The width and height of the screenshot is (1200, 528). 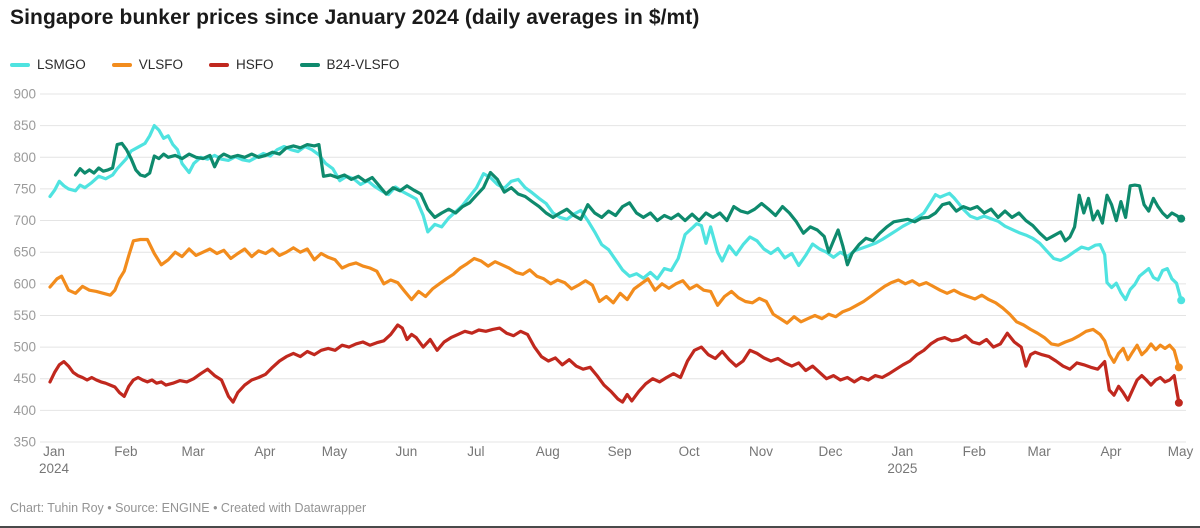 I want to click on series-end-dot-lsmgo, so click(x=1181, y=300).